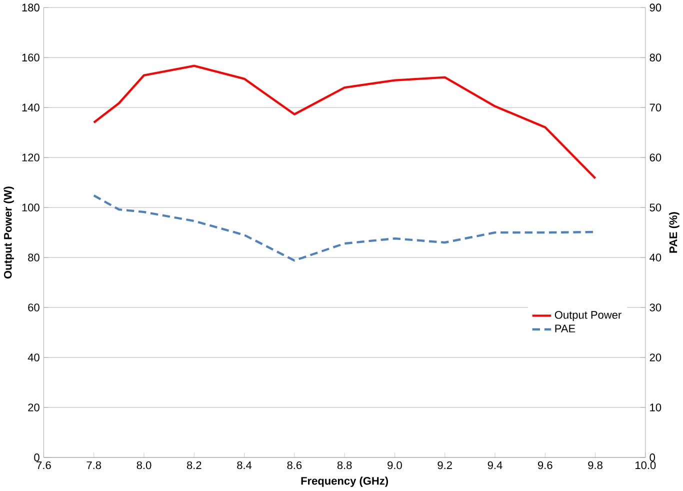 This screenshot has width=683, height=491. I want to click on y2-axis-title: PAE (%), so click(674, 232).